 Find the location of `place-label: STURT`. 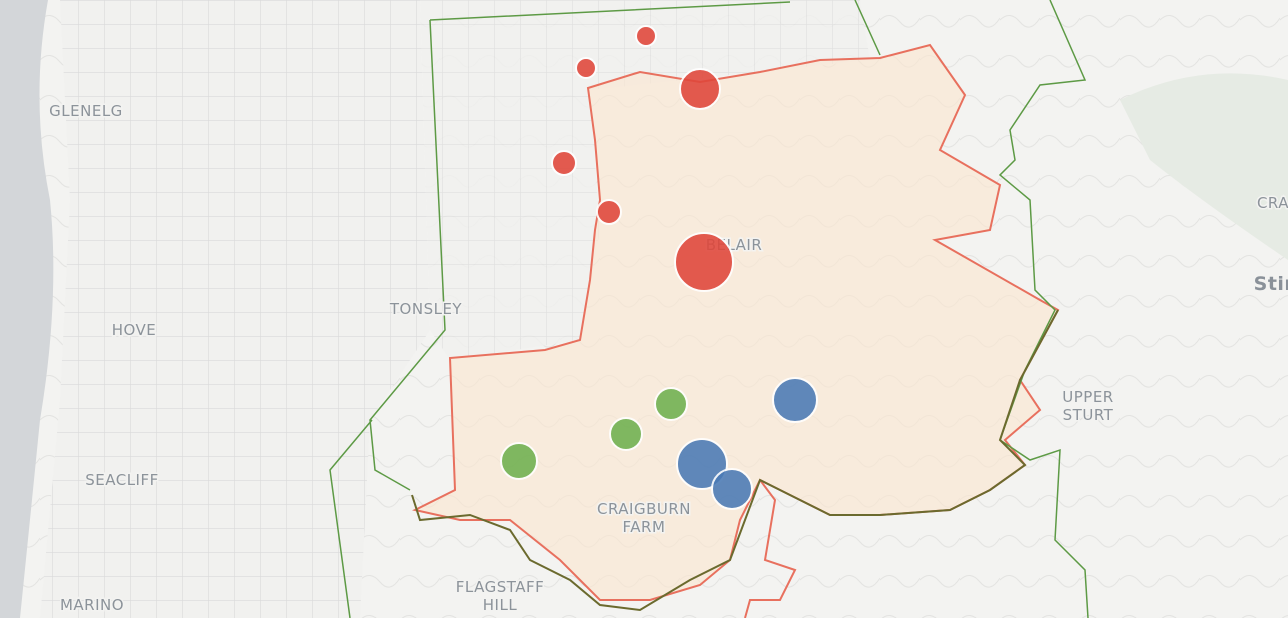

place-label: STURT is located at coordinates (1088, 415).